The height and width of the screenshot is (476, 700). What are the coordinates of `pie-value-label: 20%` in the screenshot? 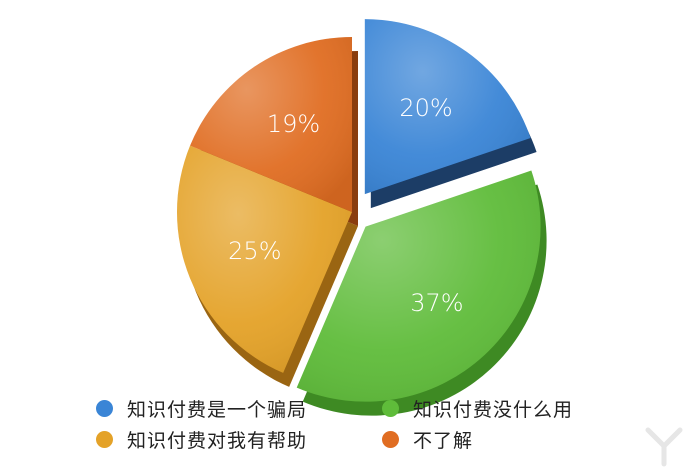 It's located at (425, 108).